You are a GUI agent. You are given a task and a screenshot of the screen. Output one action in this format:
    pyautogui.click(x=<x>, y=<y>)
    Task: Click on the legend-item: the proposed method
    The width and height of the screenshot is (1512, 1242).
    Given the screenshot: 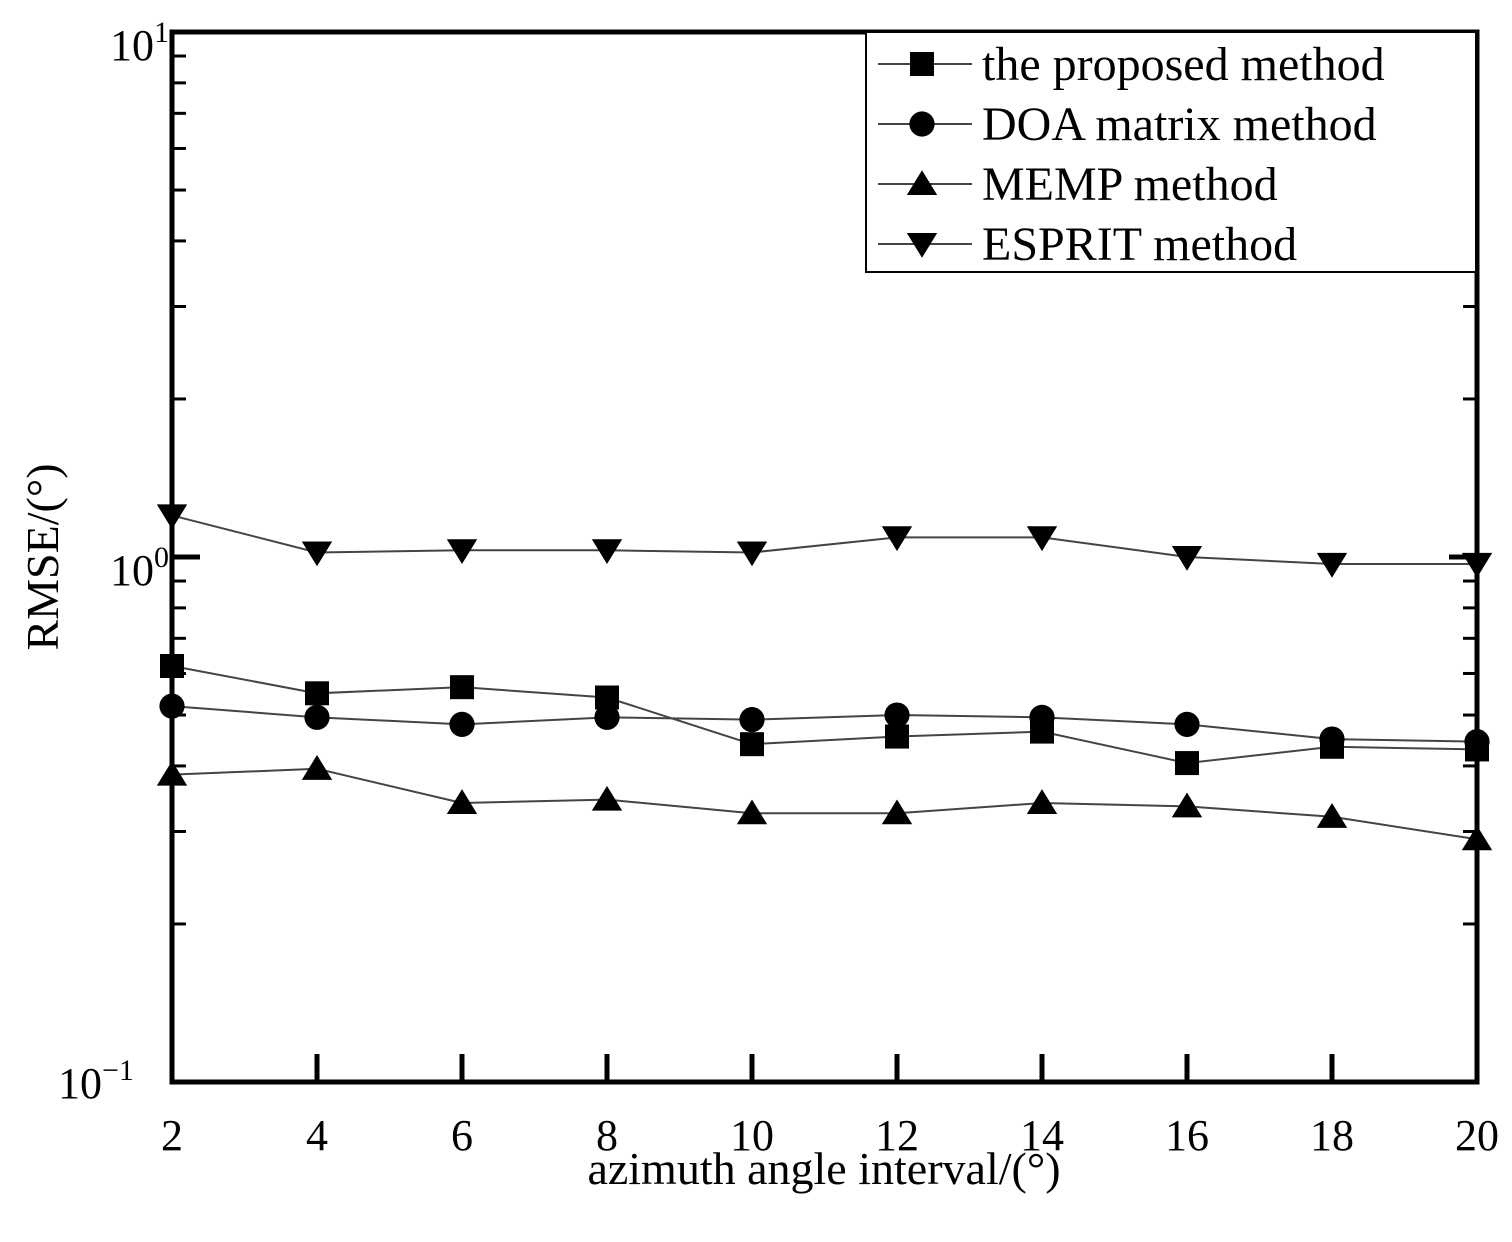 What is the action you would take?
    pyautogui.click(x=1131, y=64)
    